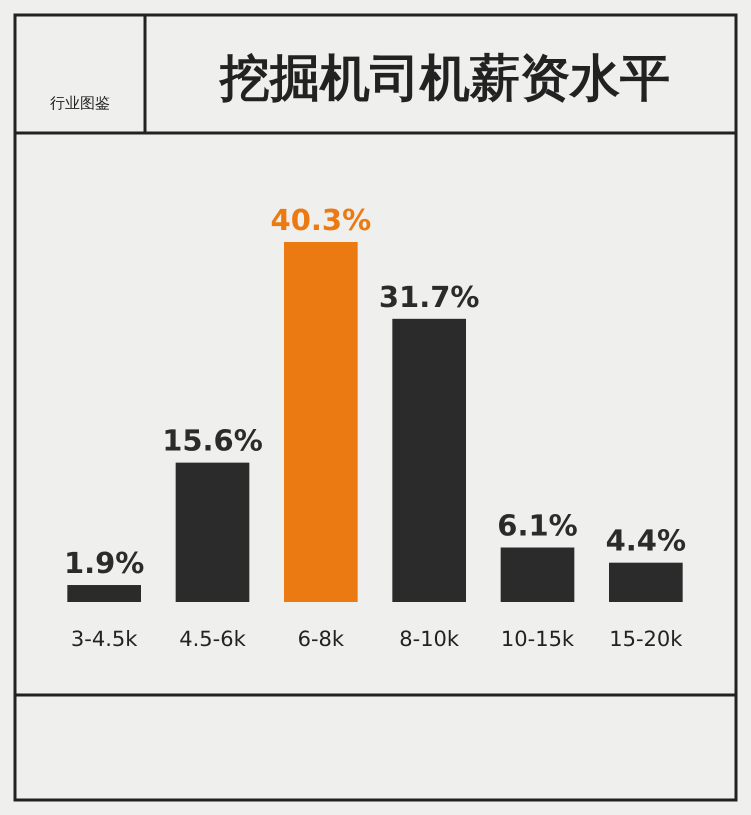 This screenshot has width=751, height=815. Describe the element at coordinates (321, 639) in the screenshot. I see `x-tick-label: 6-8k` at that location.